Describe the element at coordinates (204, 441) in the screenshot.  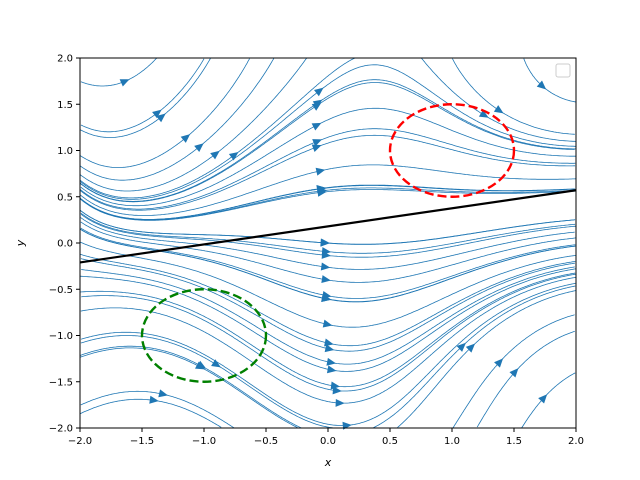
I see `x-tick-label: −1.0` at that location.